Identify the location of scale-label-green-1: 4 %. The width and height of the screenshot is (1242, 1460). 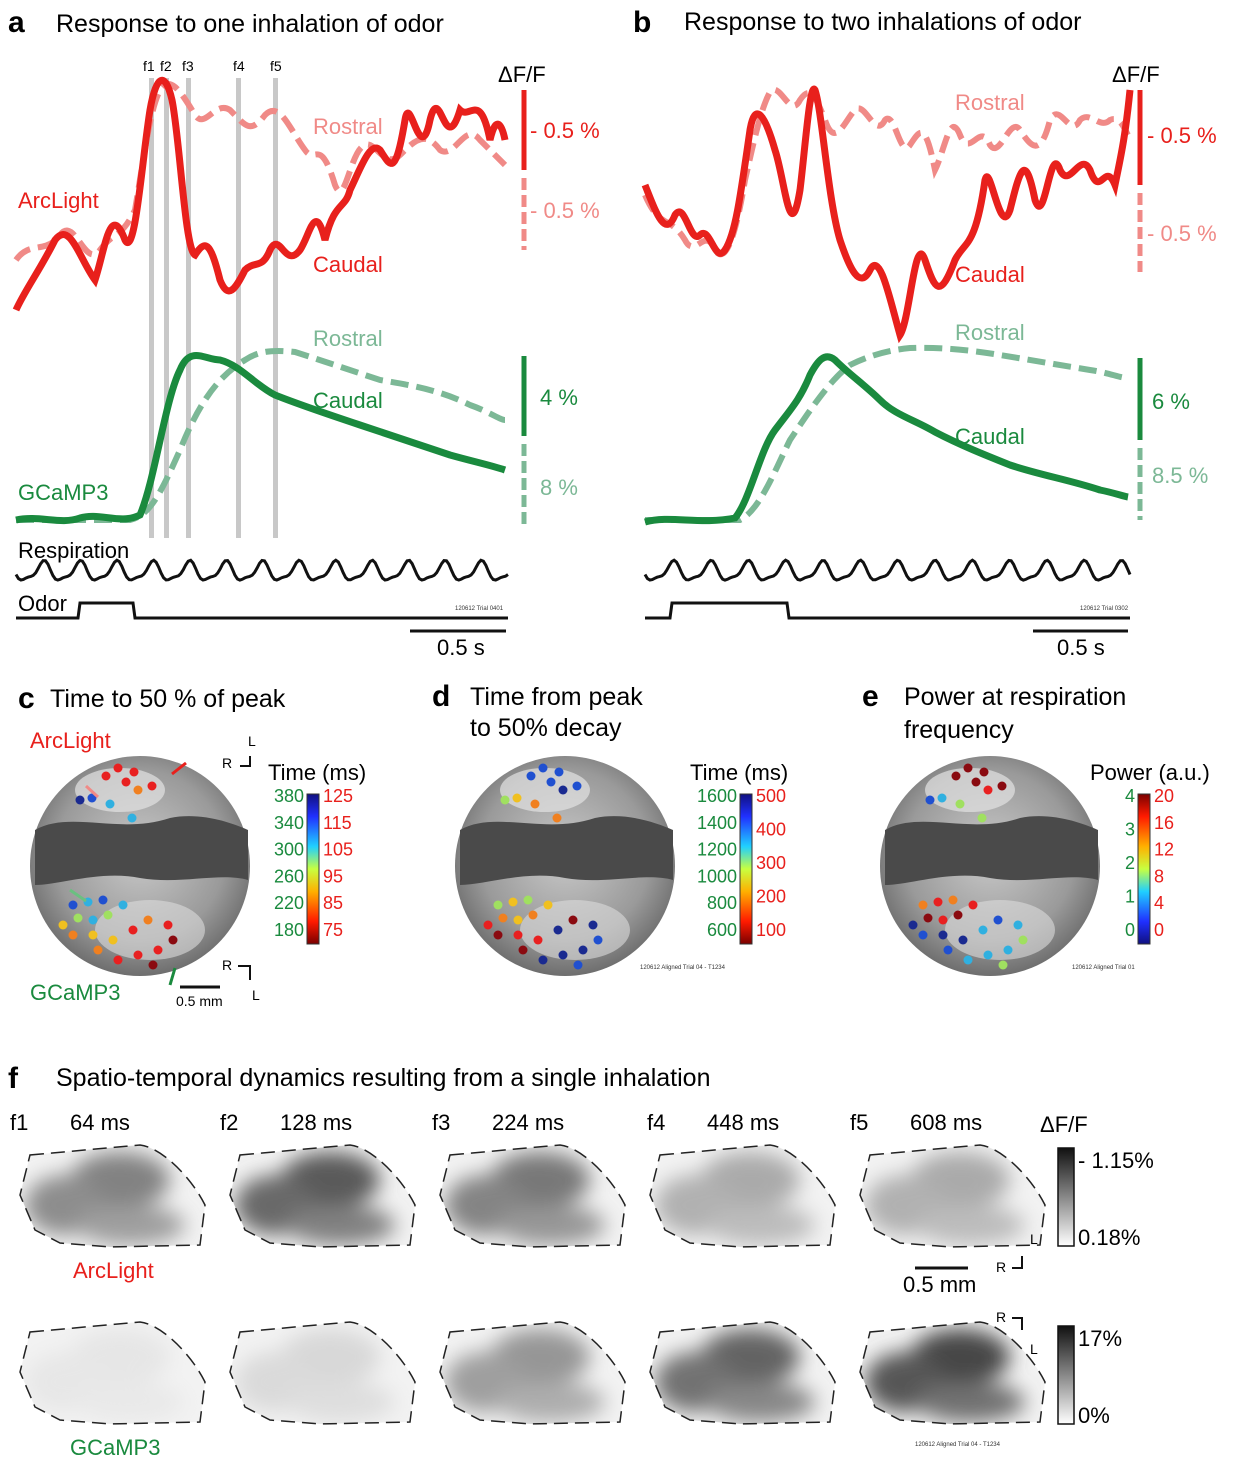
(559, 397).